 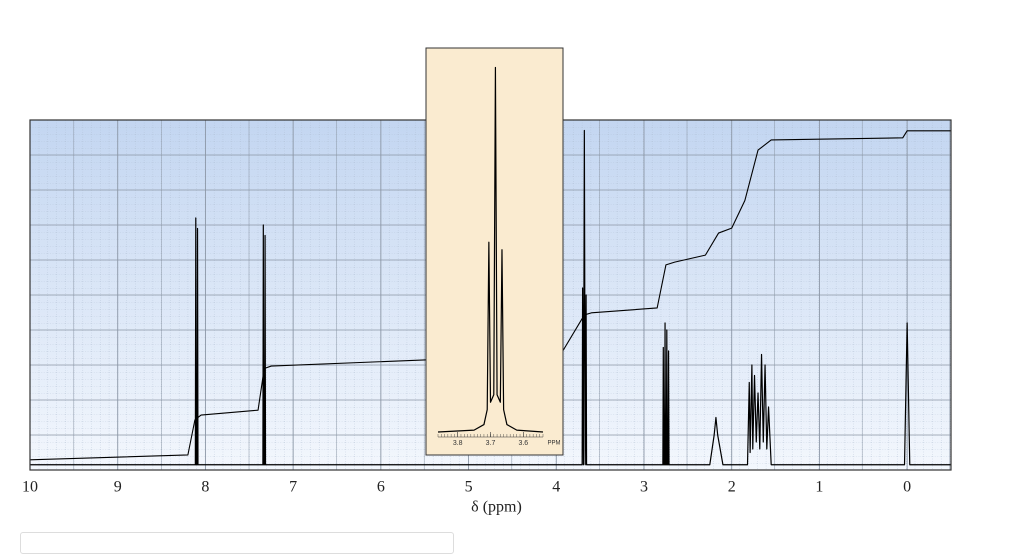 What do you see at coordinates (381, 487) in the screenshot?
I see `x-tick-label: 6` at bounding box center [381, 487].